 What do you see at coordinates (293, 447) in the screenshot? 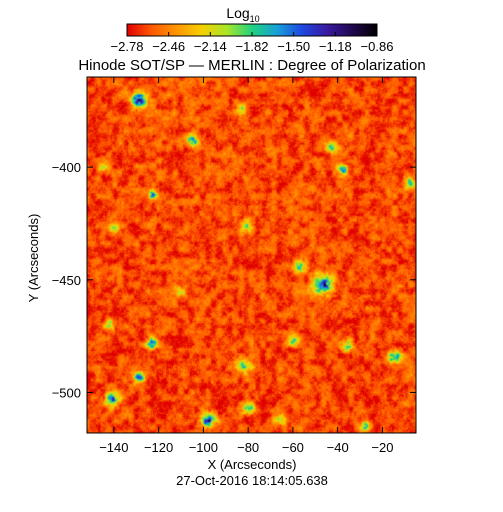
I see `x-tick-label: −60` at bounding box center [293, 447].